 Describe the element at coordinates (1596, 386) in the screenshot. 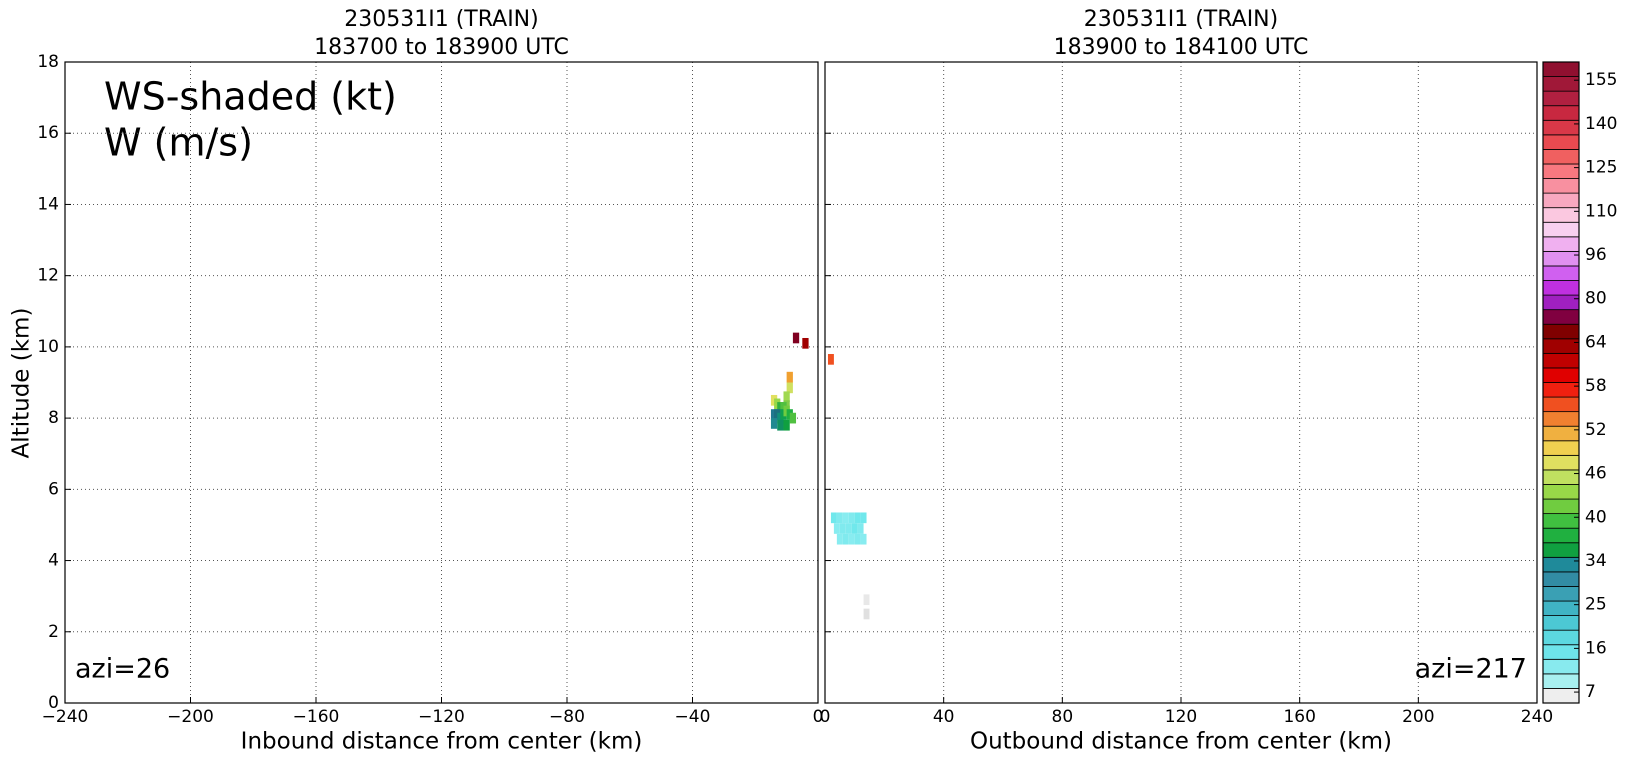

I see `colorbar-tick-label: 58` at that location.